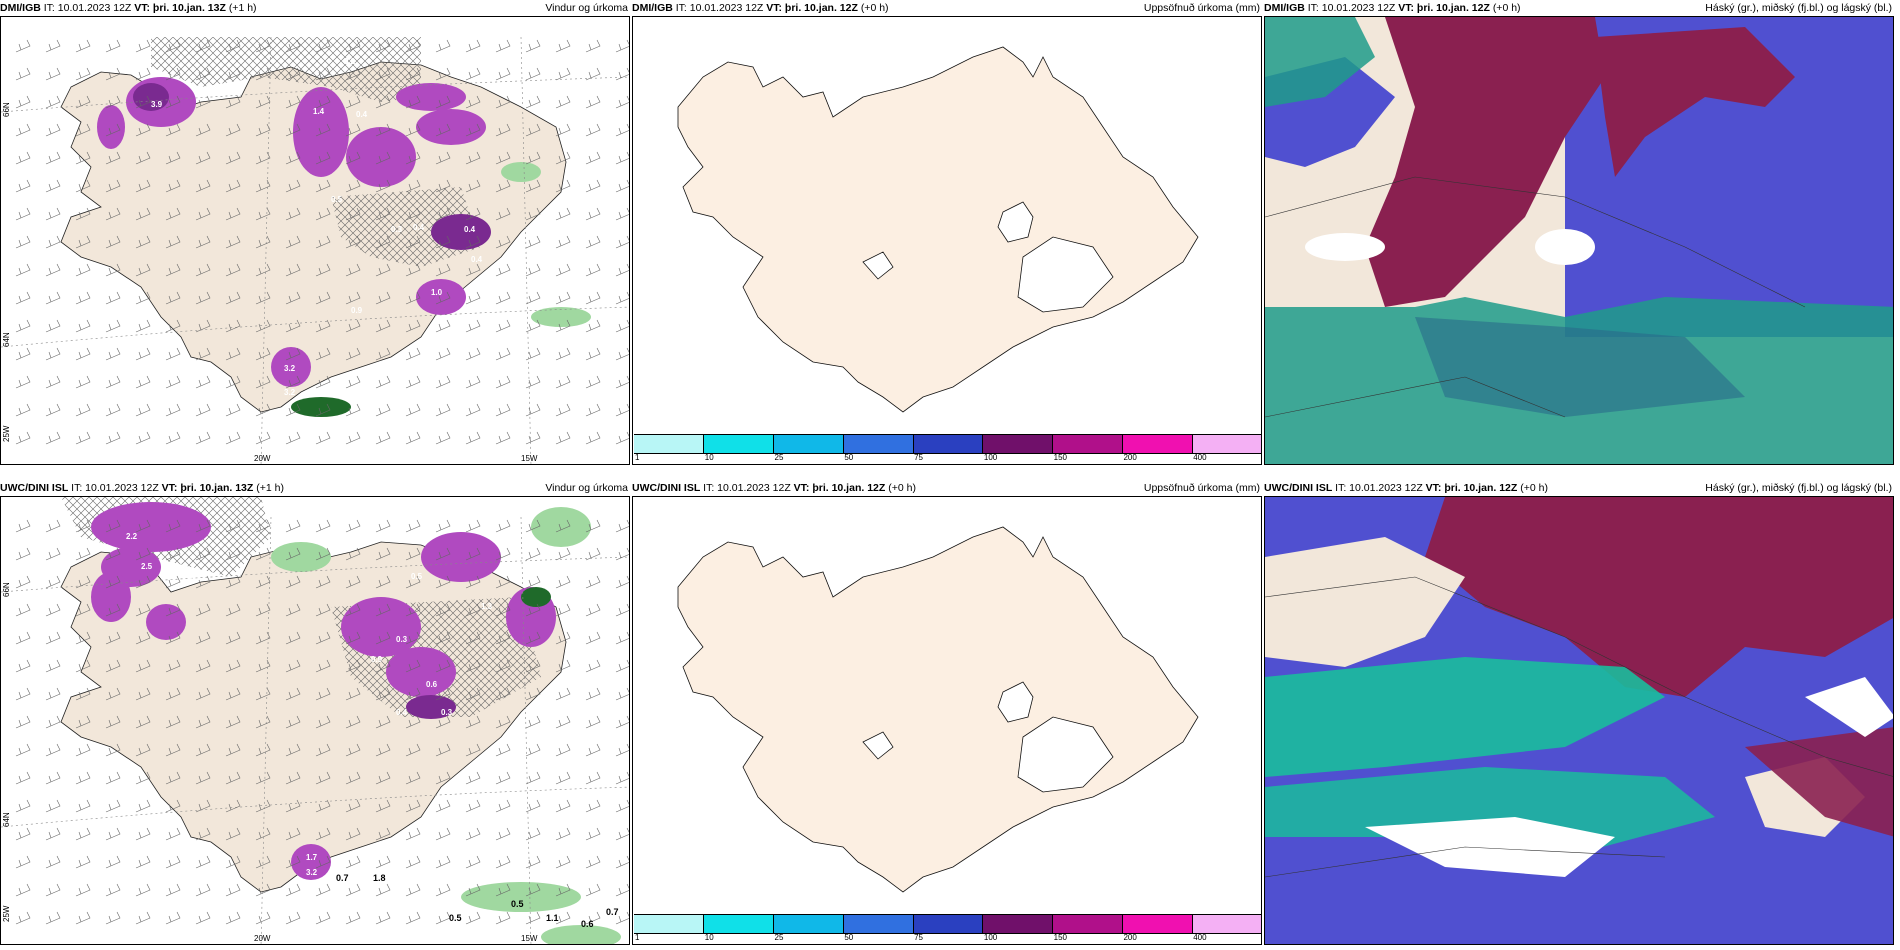 The image size is (1900, 950). What do you see at coordinates (666, 488) in the screenshot?
I see `model-name: UWC/DINI ISL` at bounding box center [666, 488].